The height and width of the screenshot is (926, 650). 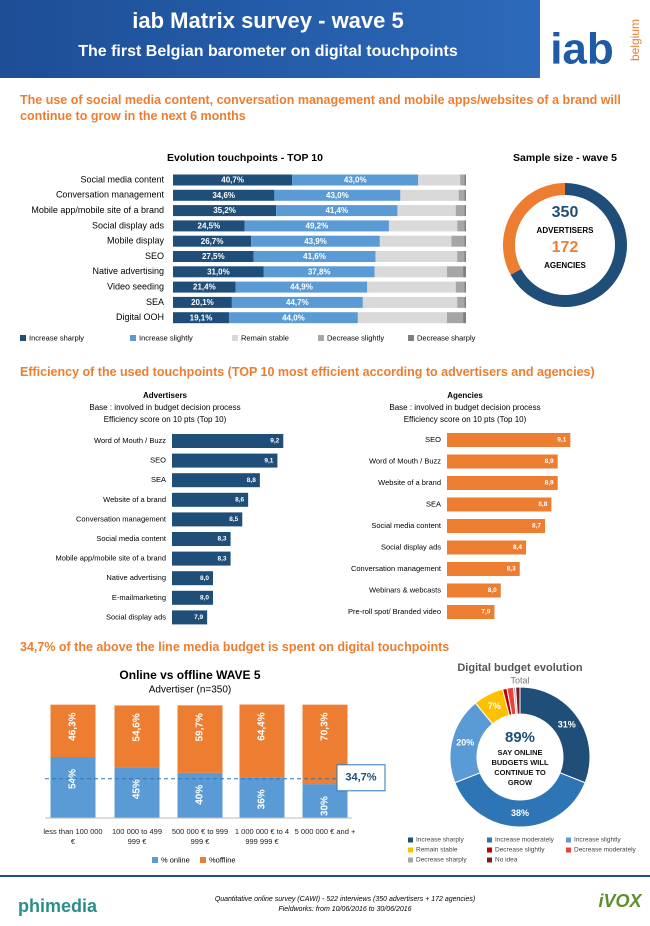 I want to click on logo-right: iVOX, so click(x=620, y=901).